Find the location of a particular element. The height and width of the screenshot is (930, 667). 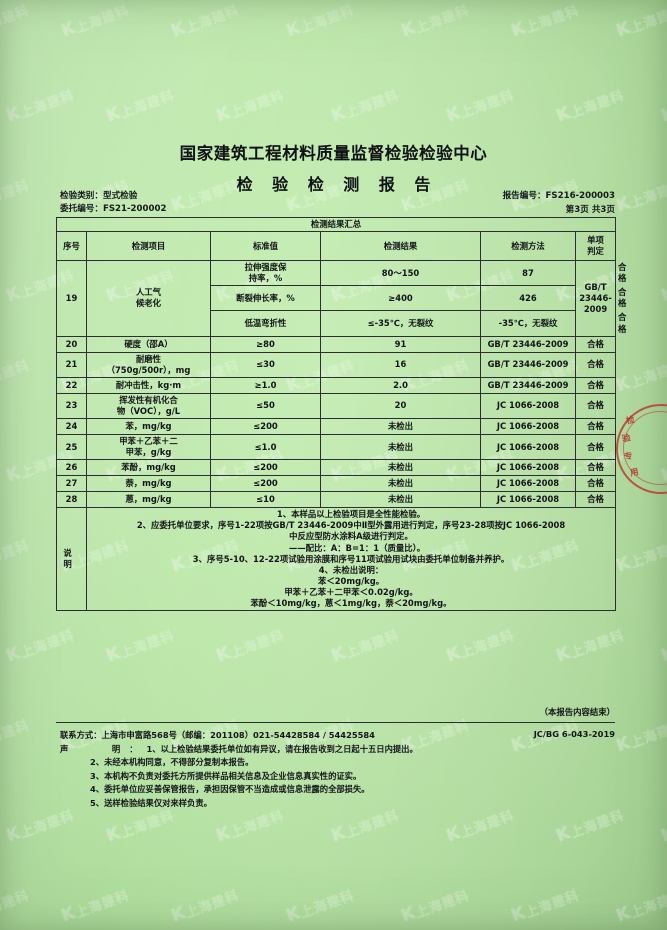

declaration-item-4: 4、委托单位应妥善保管报告，承担因保管不当造成或信息泄露的全部损失。 is located at coordinates (230, 789).